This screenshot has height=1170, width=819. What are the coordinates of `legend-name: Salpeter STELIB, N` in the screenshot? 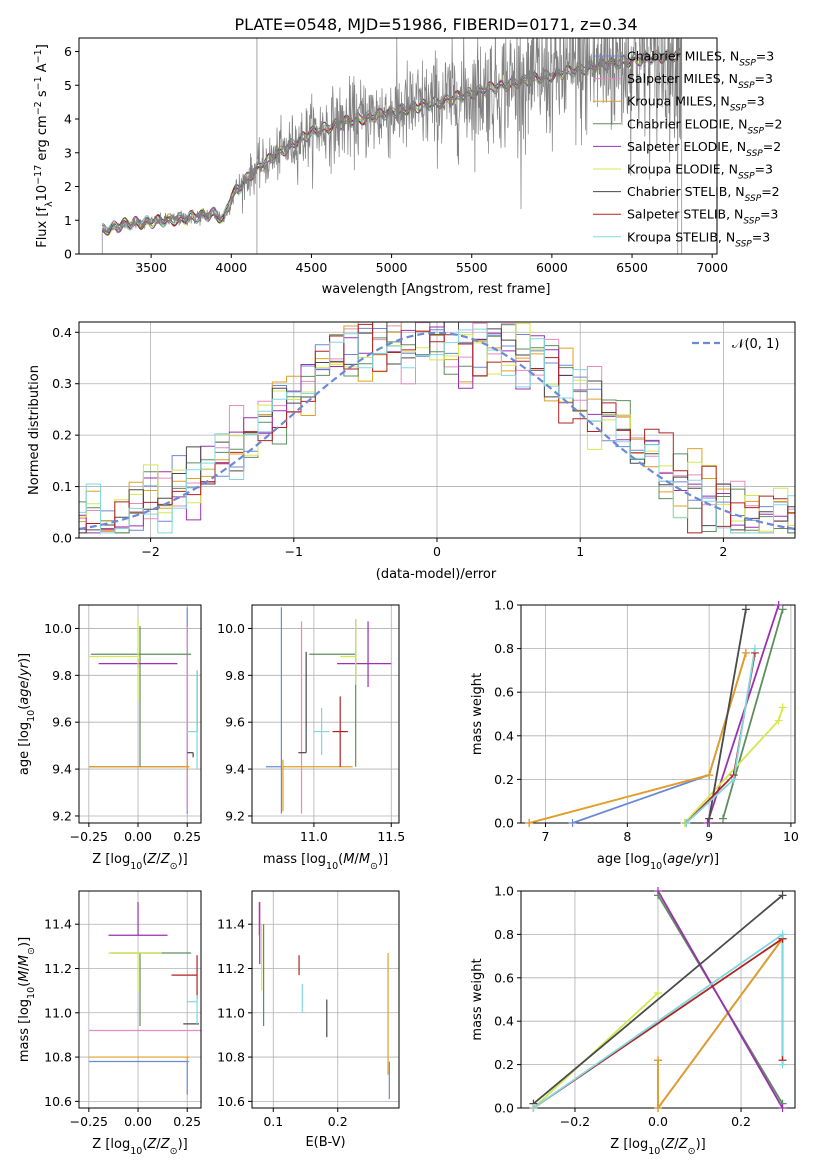 It's located at (685, 214).